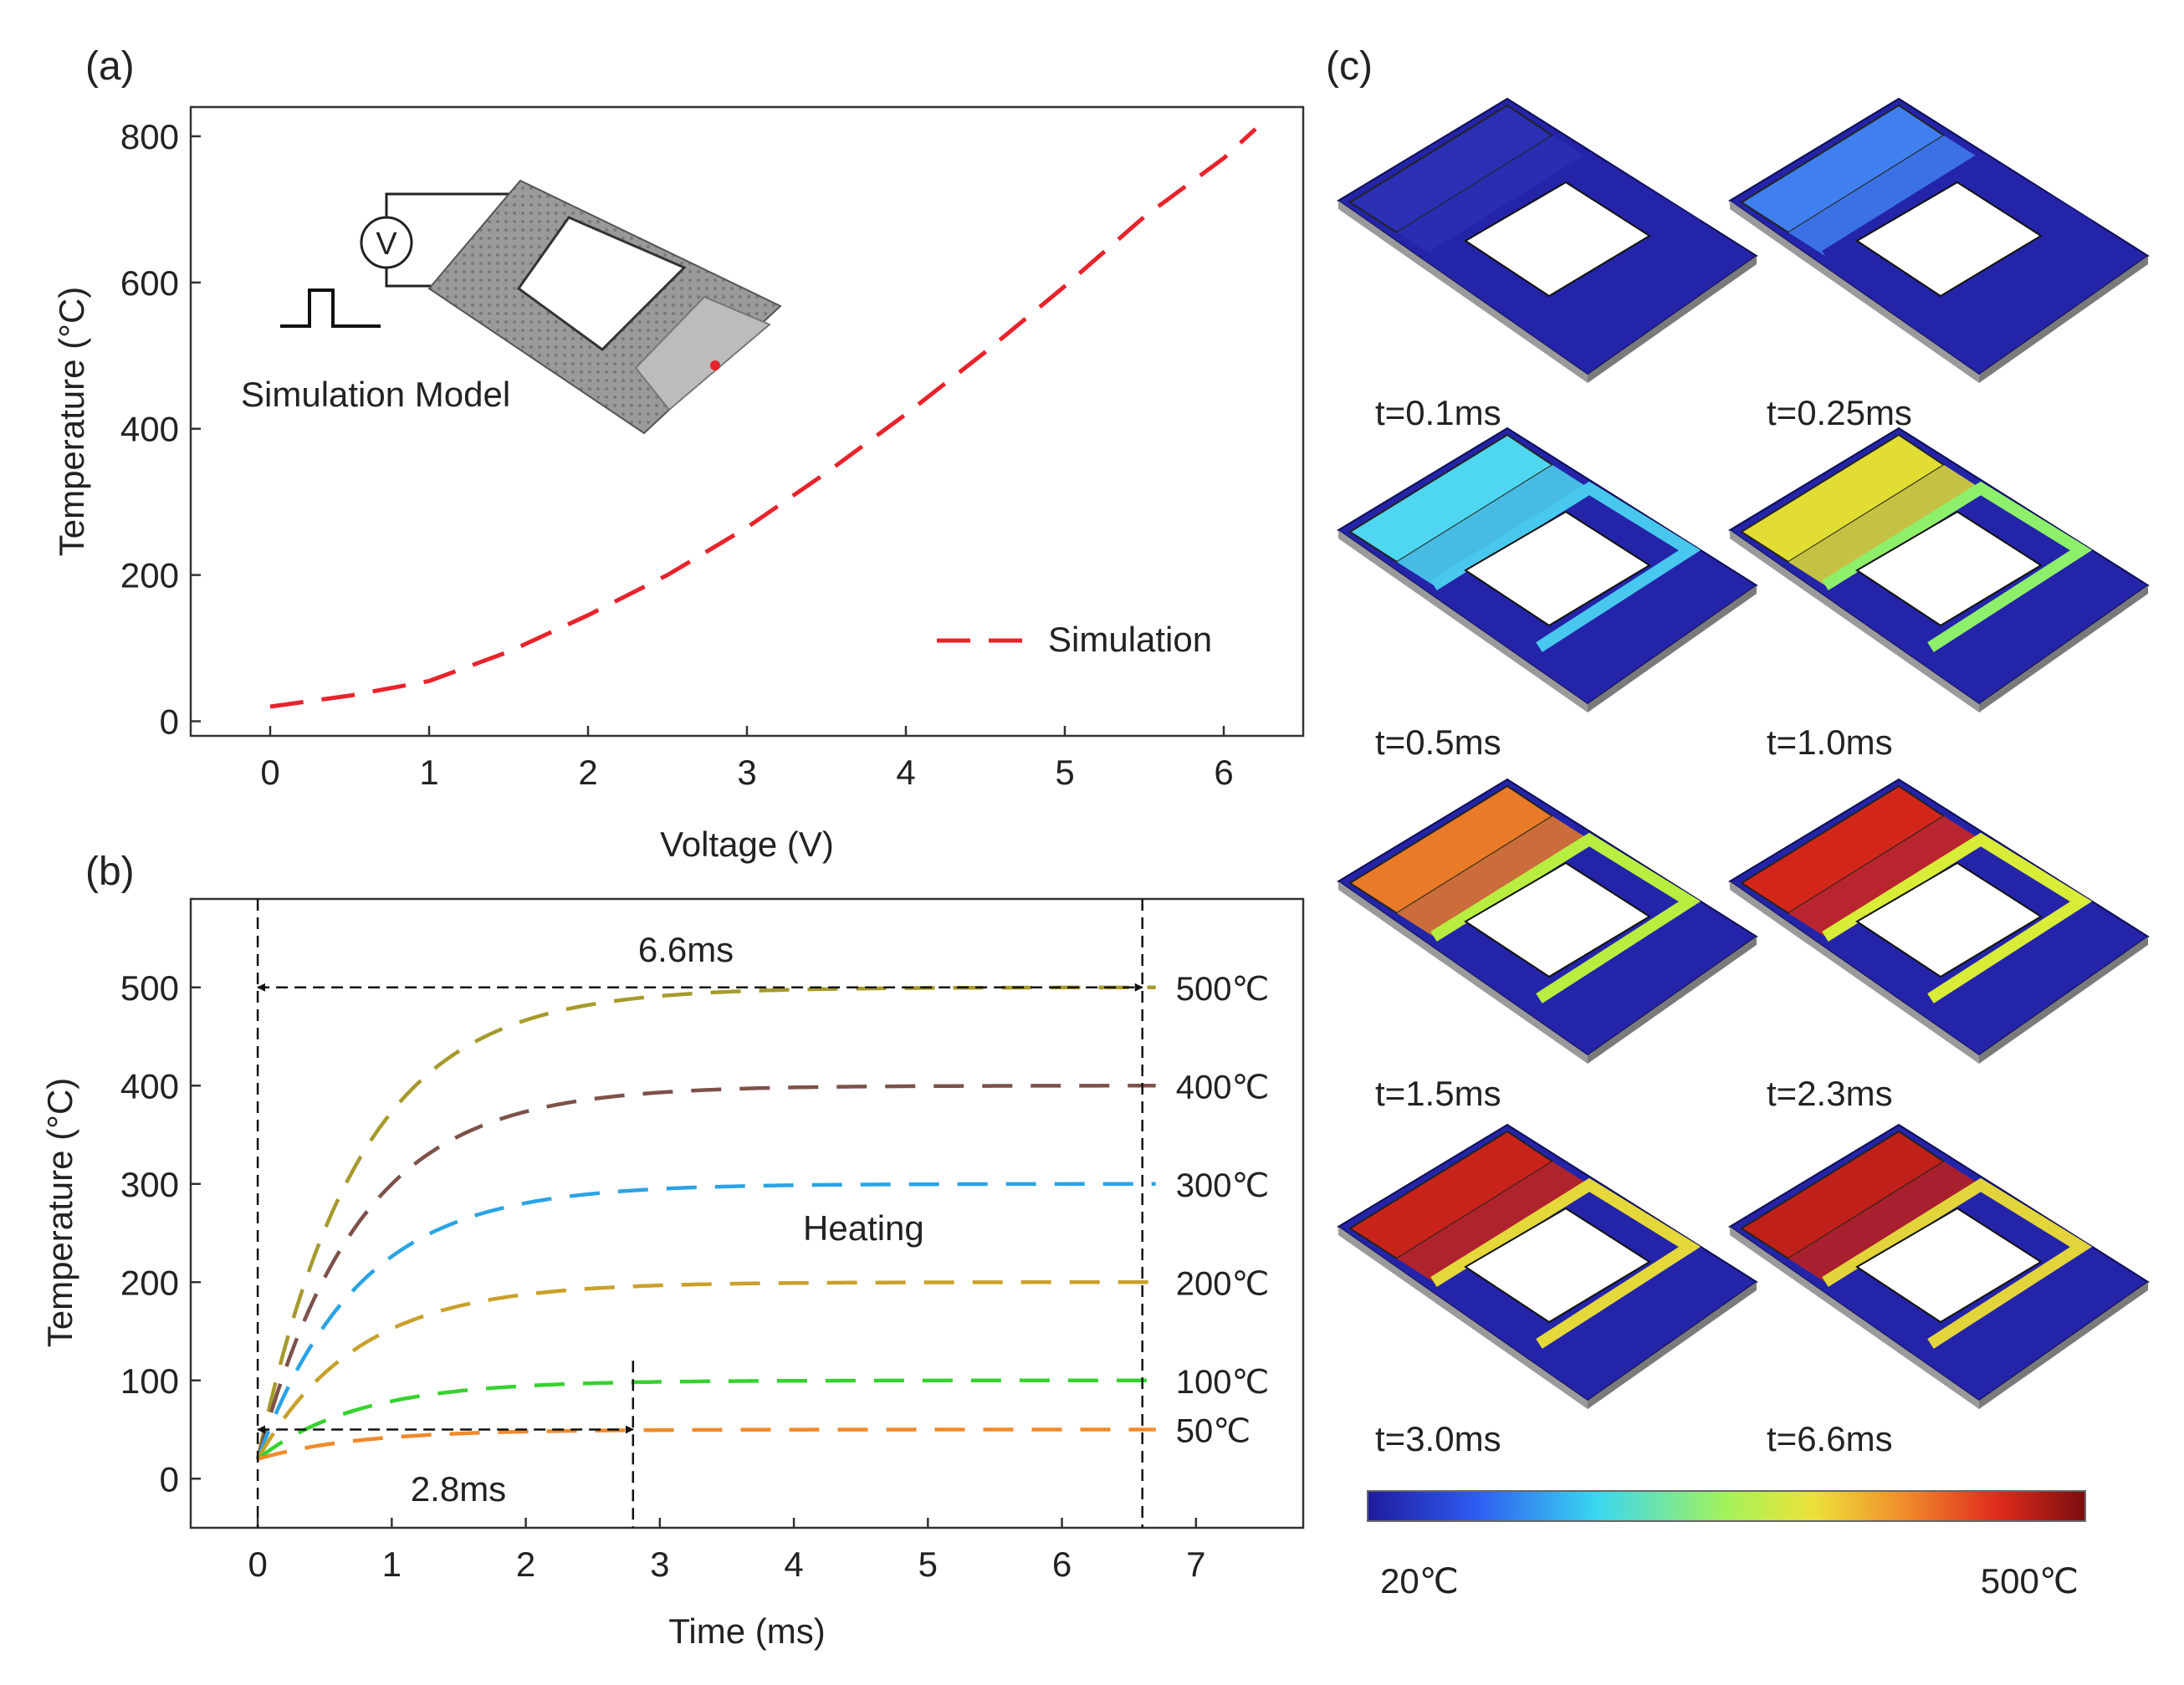  What do you see at coordinates (715, 365) in the screenshot?
I see `probe-point-marker` at bounding box center [715, 365].